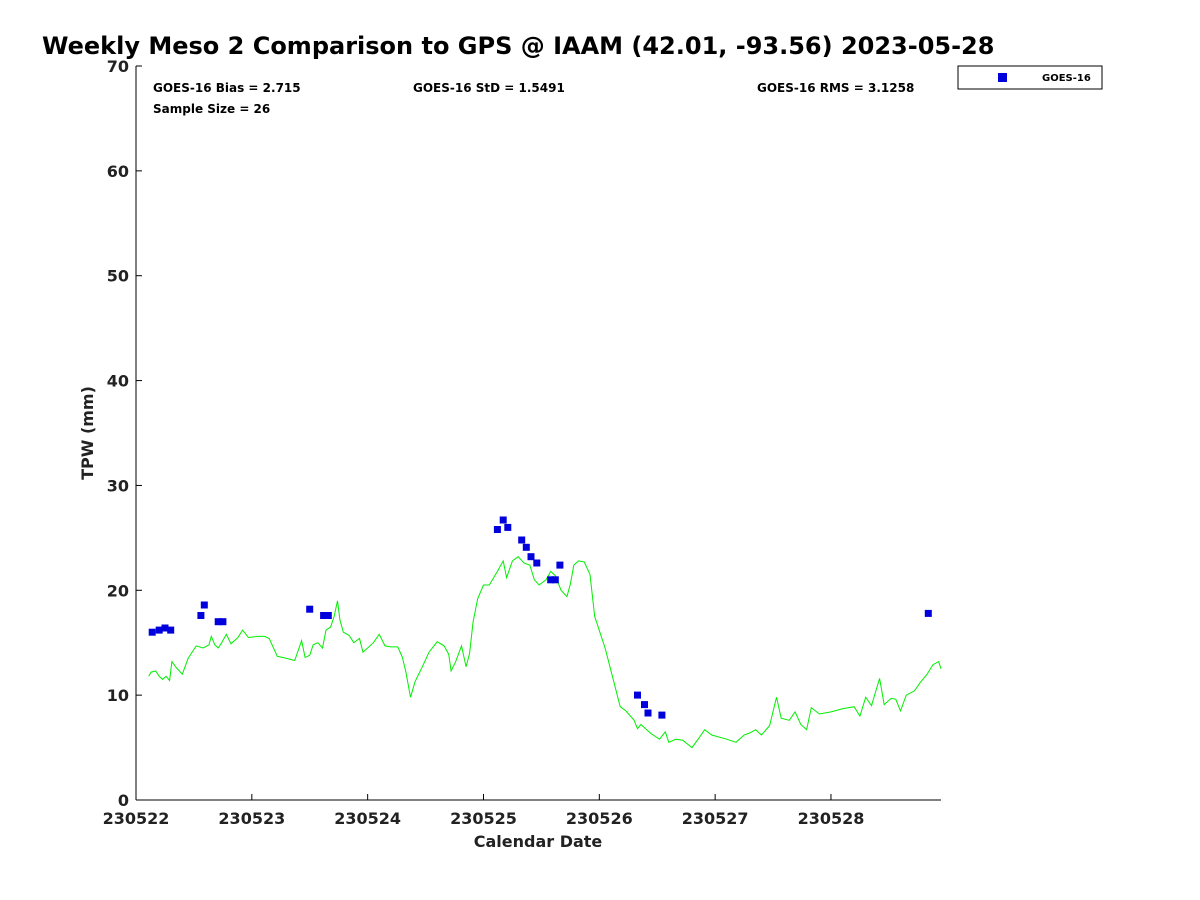  What do you see at coordinates (118, 66) in the screenshot?
I see `y-tick-label: 70` at bounding box center [118, 66].